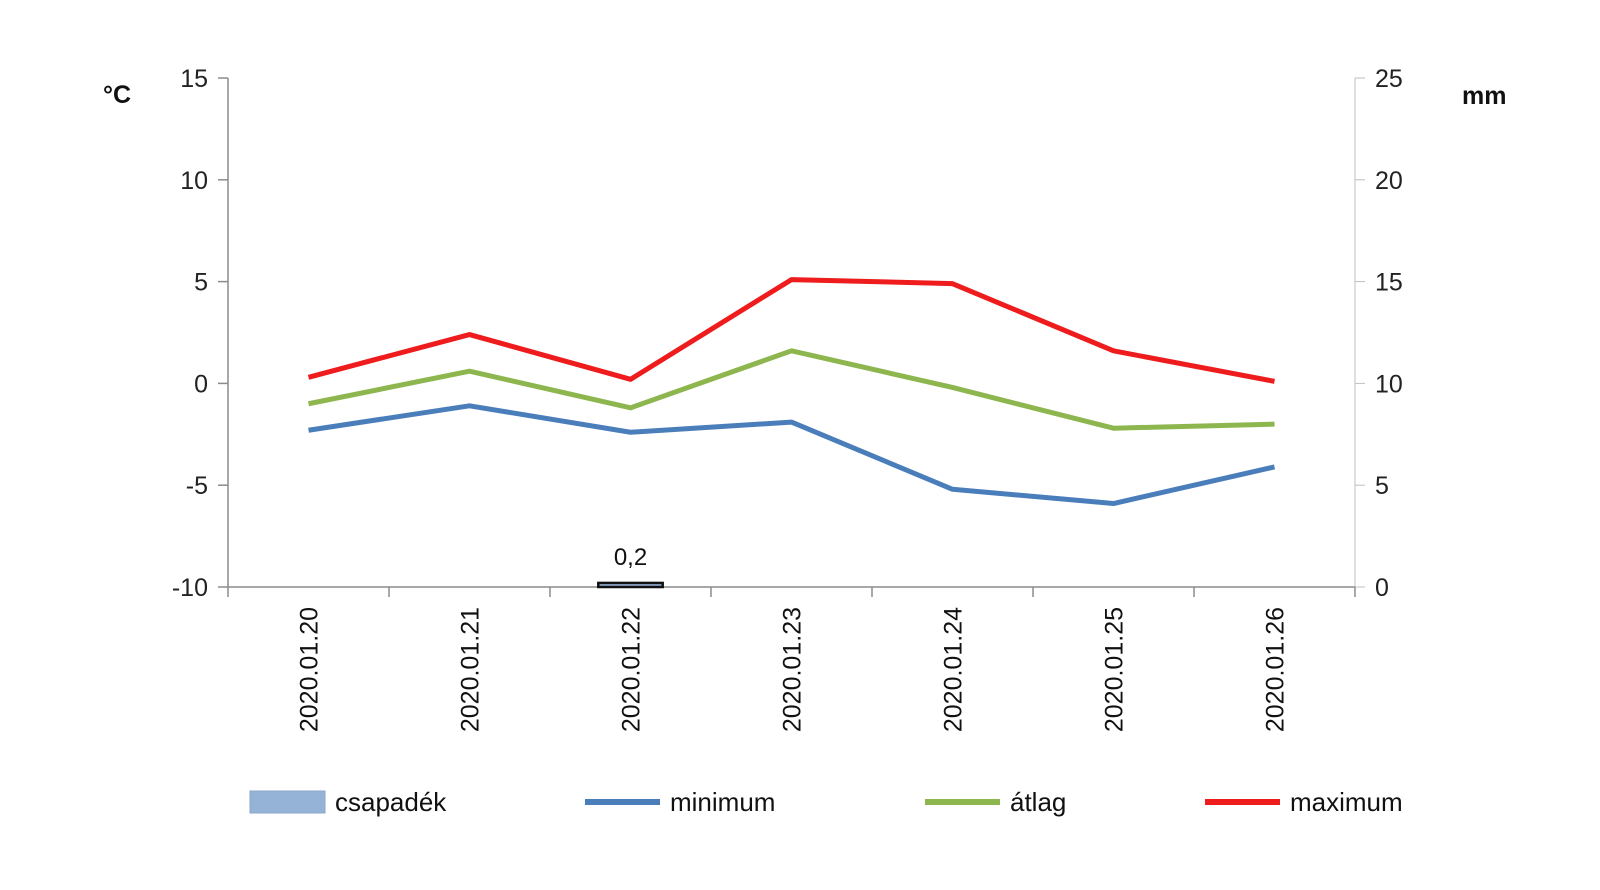  What do you see at coordinates (190, 588) in the screenshot?
I see `left-tick-label: -10` at bounding box center [190, 588].